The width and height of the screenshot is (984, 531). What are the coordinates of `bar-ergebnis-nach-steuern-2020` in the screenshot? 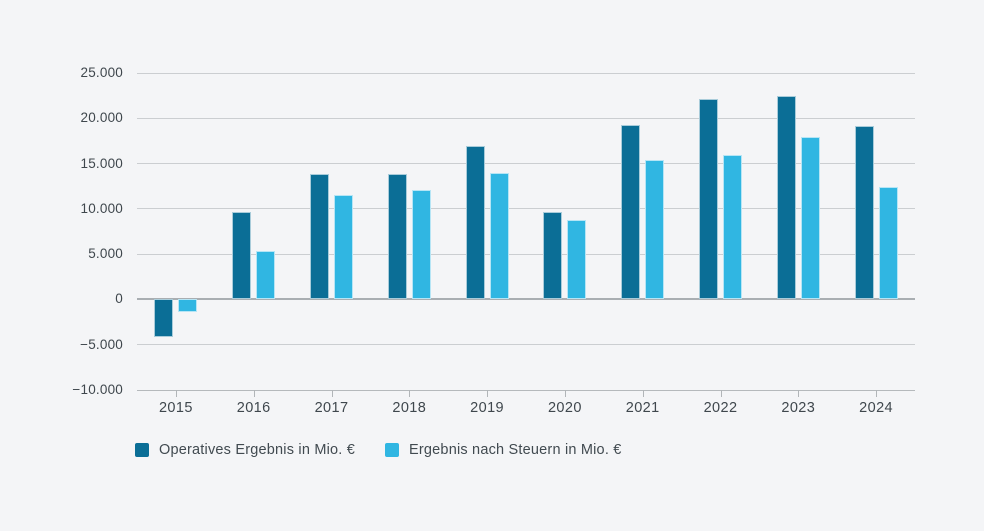 It's located at (577, 259).